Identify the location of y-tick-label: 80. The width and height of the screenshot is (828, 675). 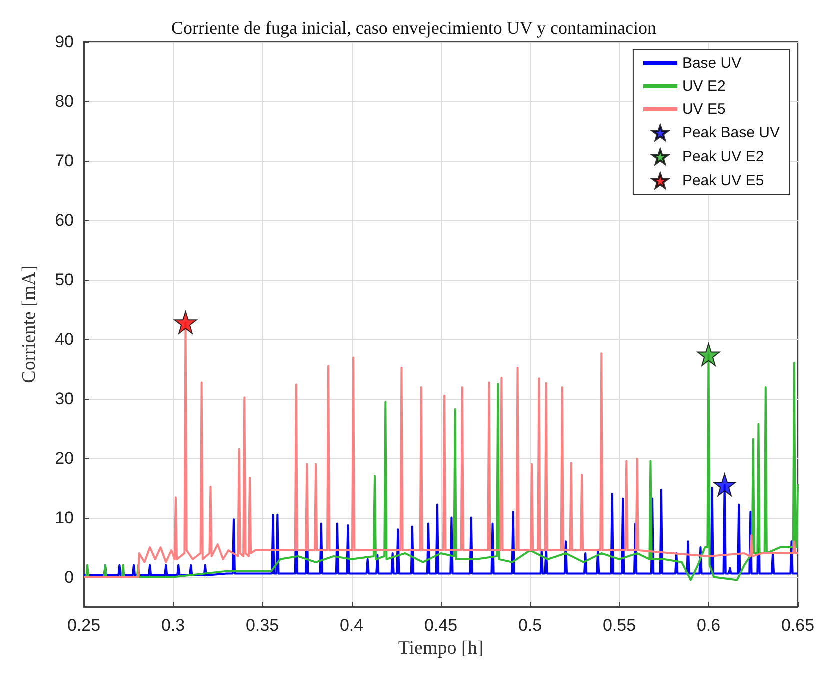
(64, 101).